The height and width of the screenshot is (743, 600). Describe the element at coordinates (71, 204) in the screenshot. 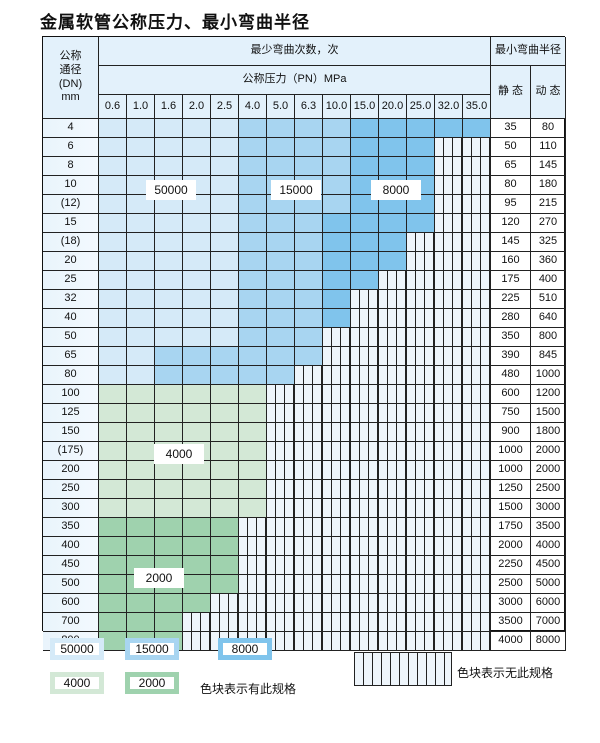

I see `dn-cell: (12)` at that location.